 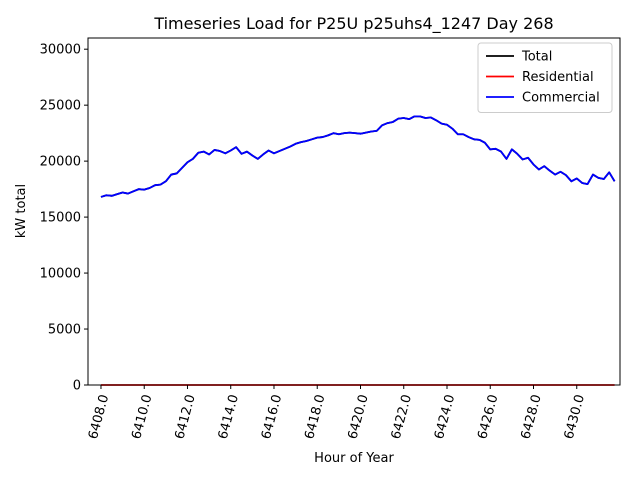 What do you see at coordinates (561, 98) in the screenshot?
I see `legend-label-commercial: Commercial` at bounding box center [561, 98].